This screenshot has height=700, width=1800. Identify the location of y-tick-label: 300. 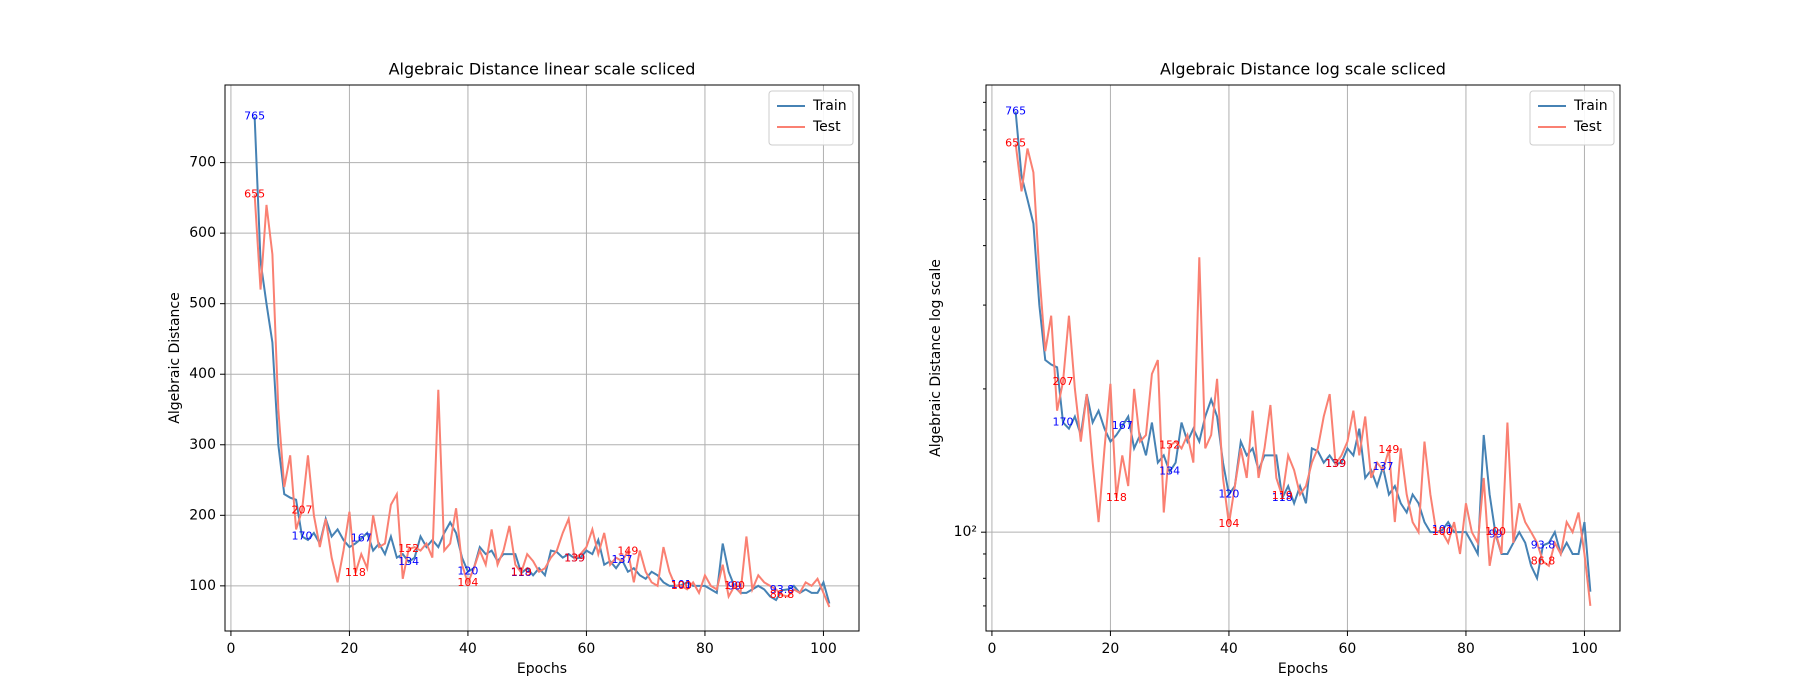
(202, 445).